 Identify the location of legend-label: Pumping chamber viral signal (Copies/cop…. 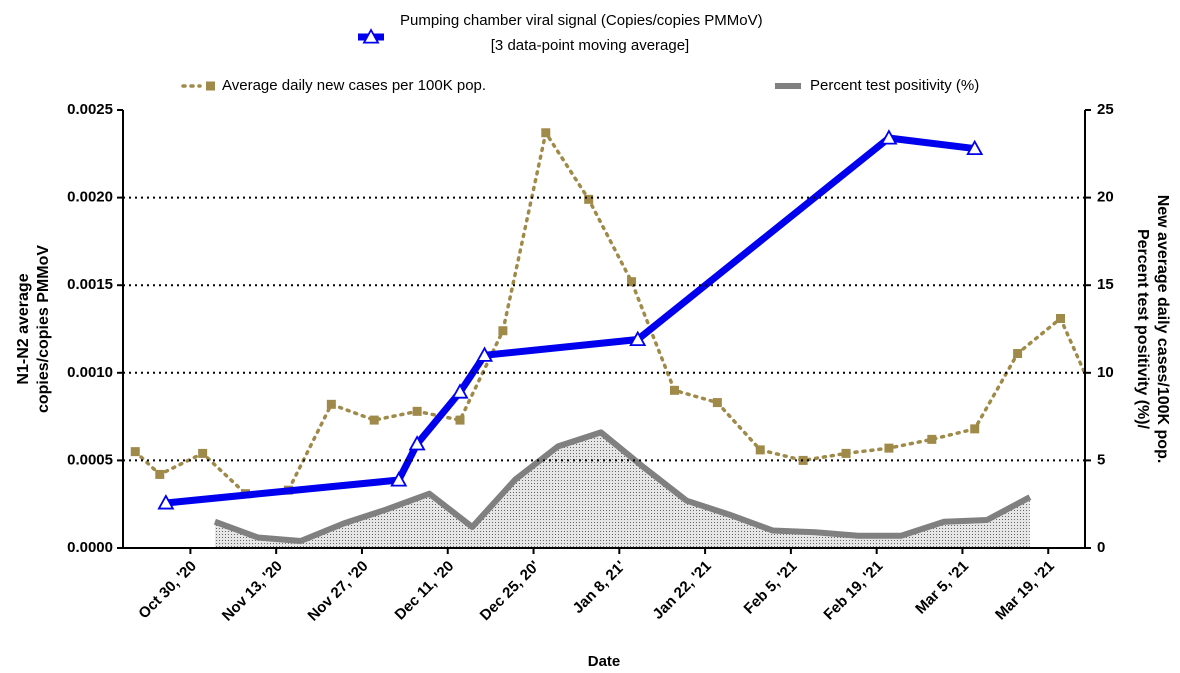
(581, 20).